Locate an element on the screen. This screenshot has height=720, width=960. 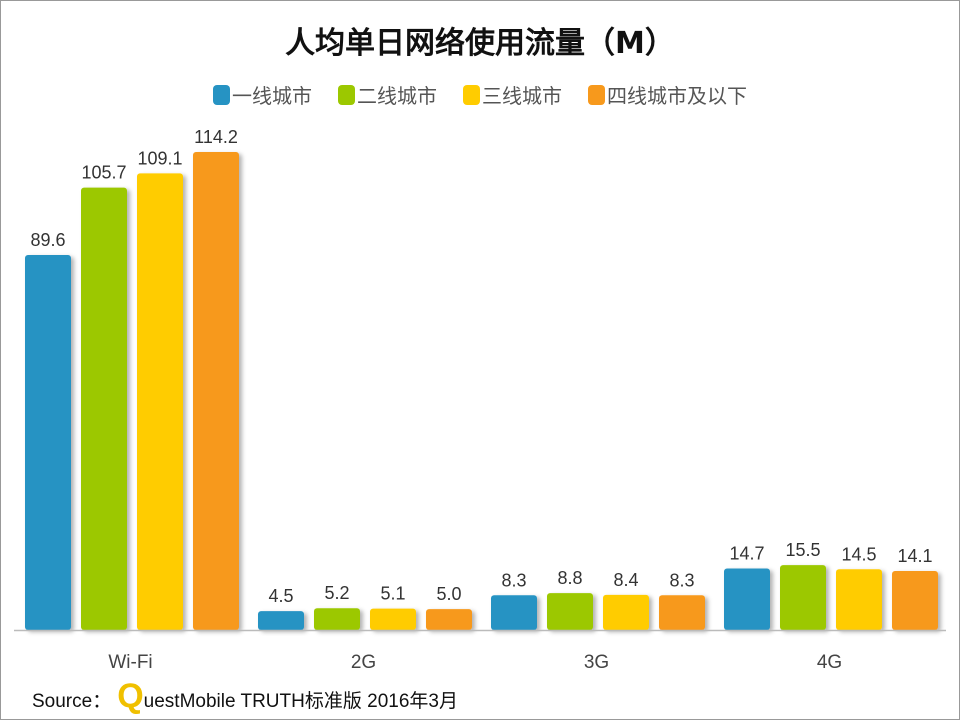
legend-label: 三线城市 is located at coordinates (522, 96).